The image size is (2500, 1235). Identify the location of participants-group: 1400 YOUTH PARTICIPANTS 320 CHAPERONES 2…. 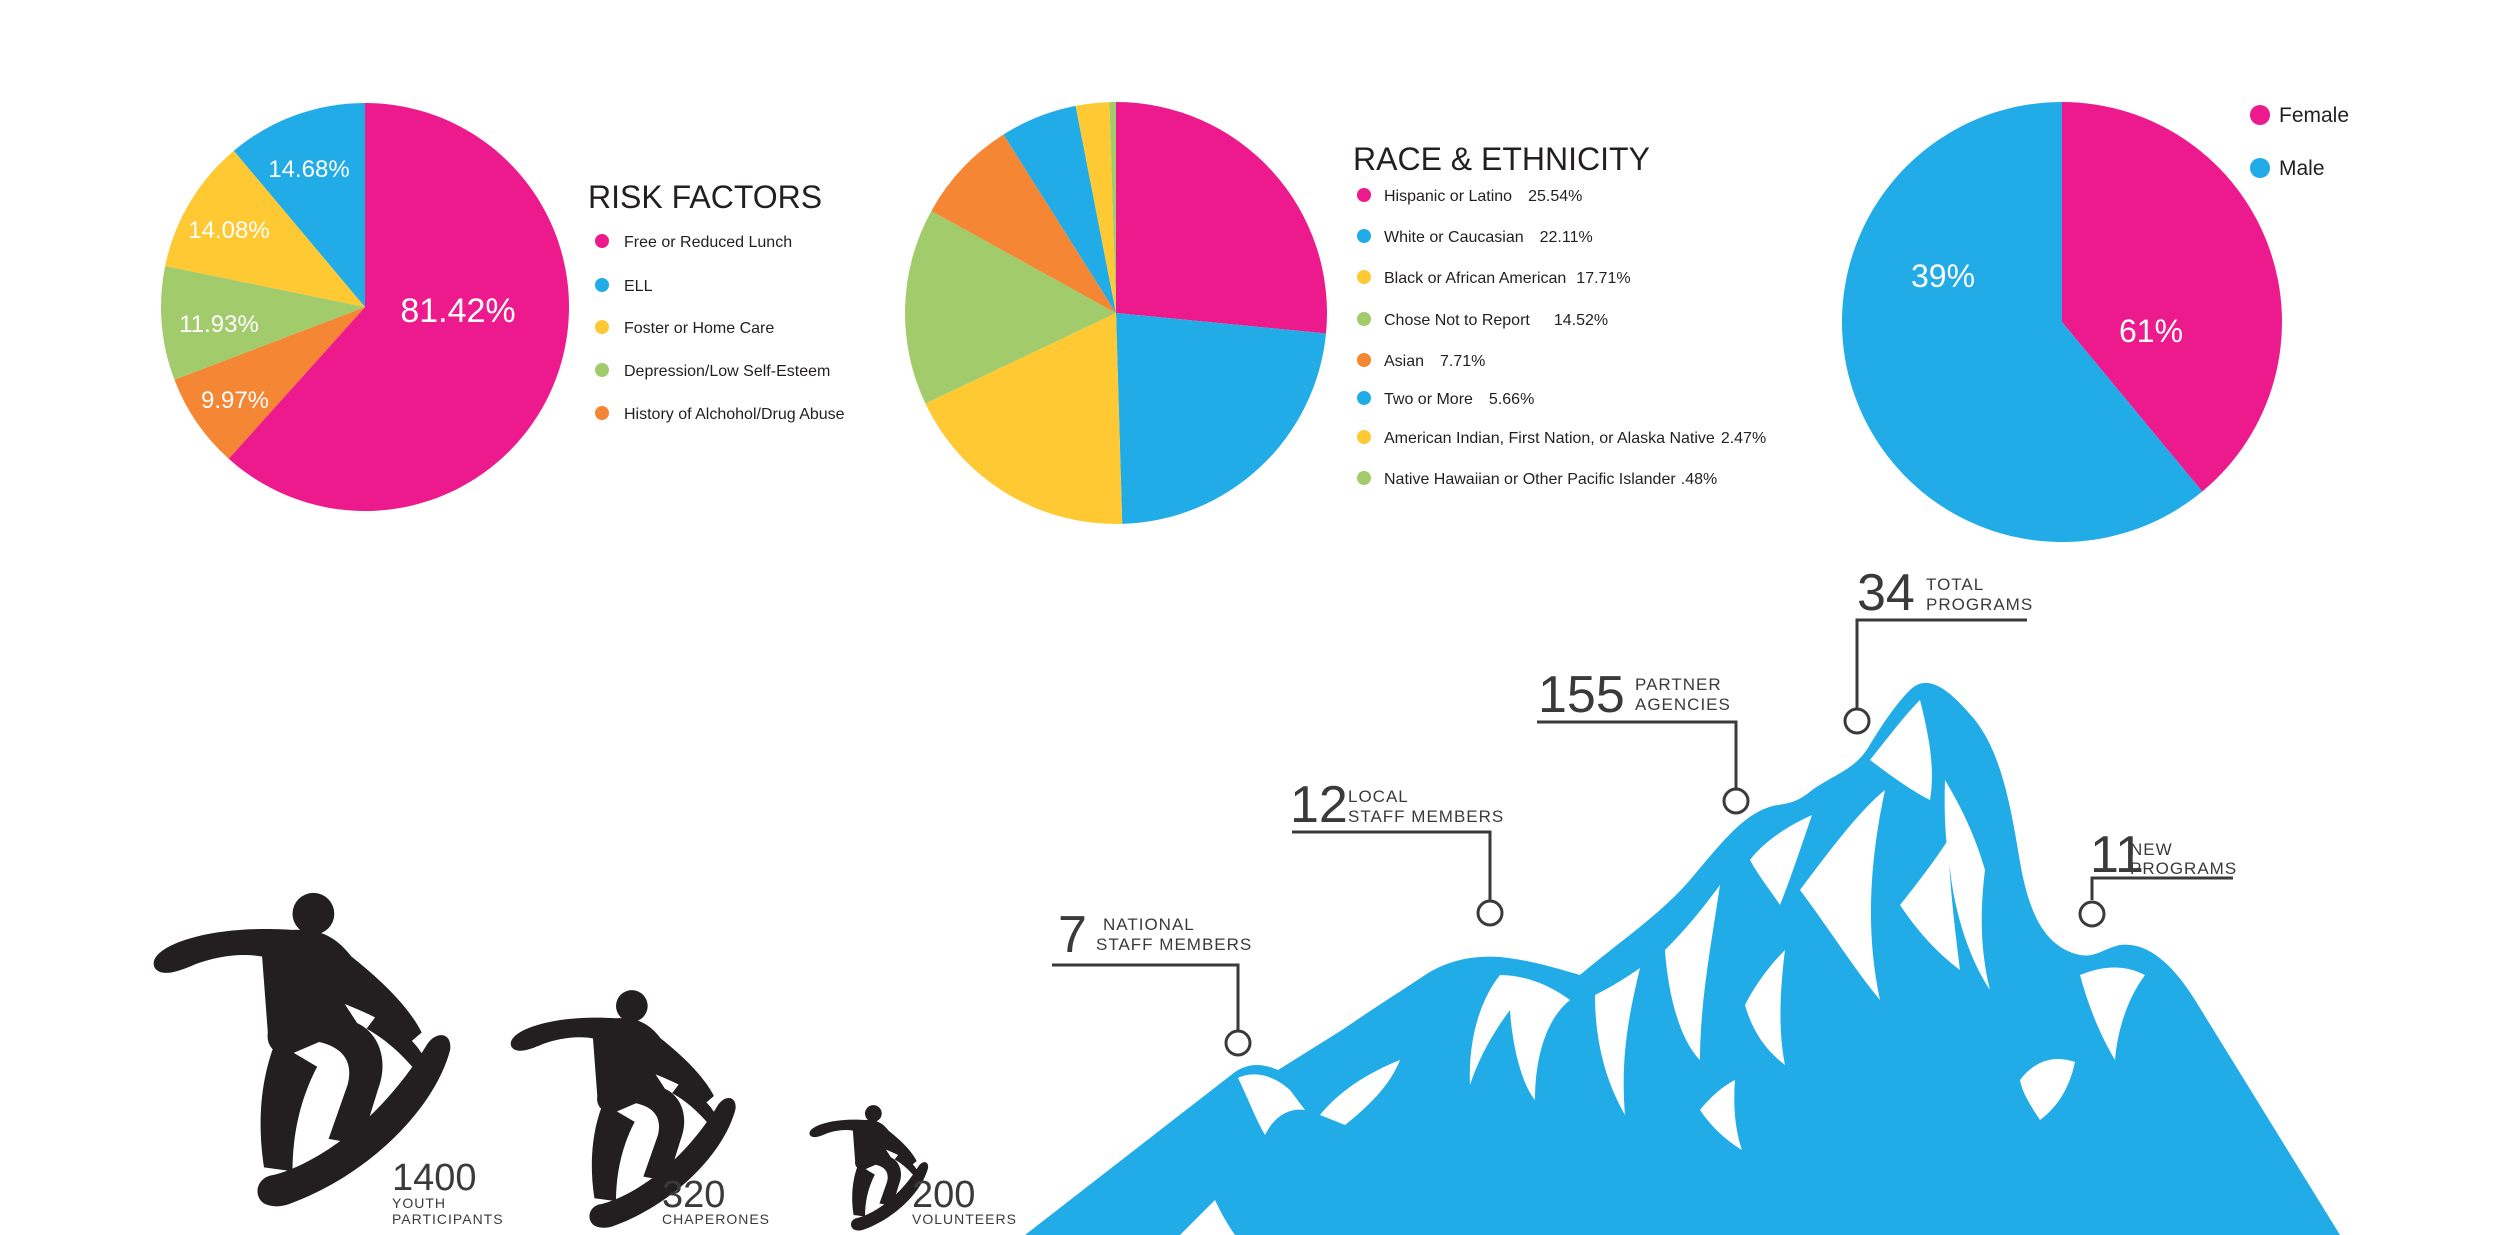
(585, 1061).